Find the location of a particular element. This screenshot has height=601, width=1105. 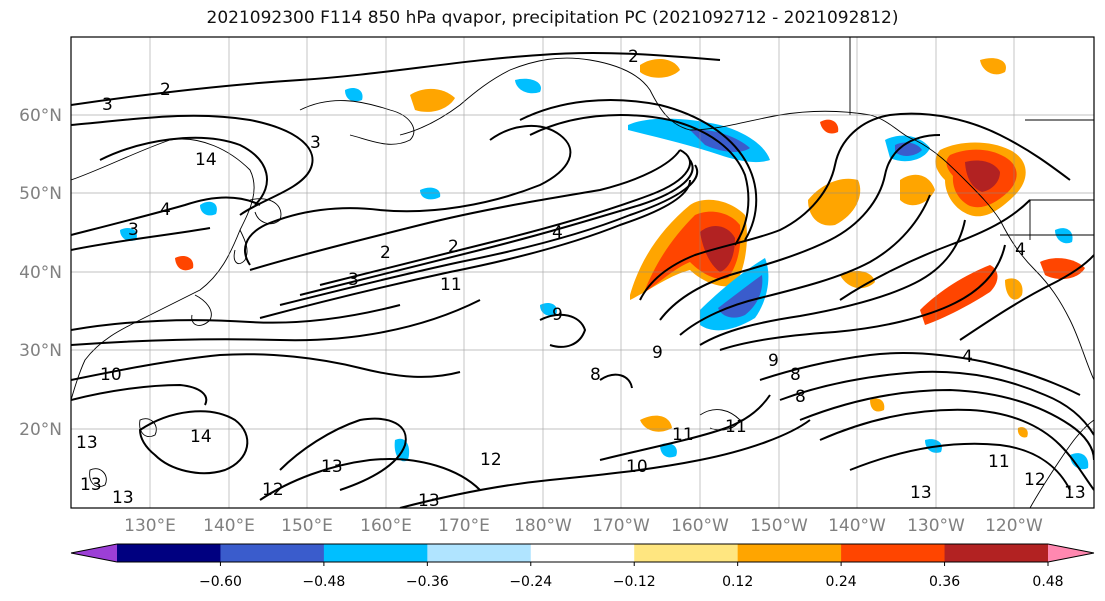

colorbar-tick-label: −0.24 is located at coordinates (530, 582).